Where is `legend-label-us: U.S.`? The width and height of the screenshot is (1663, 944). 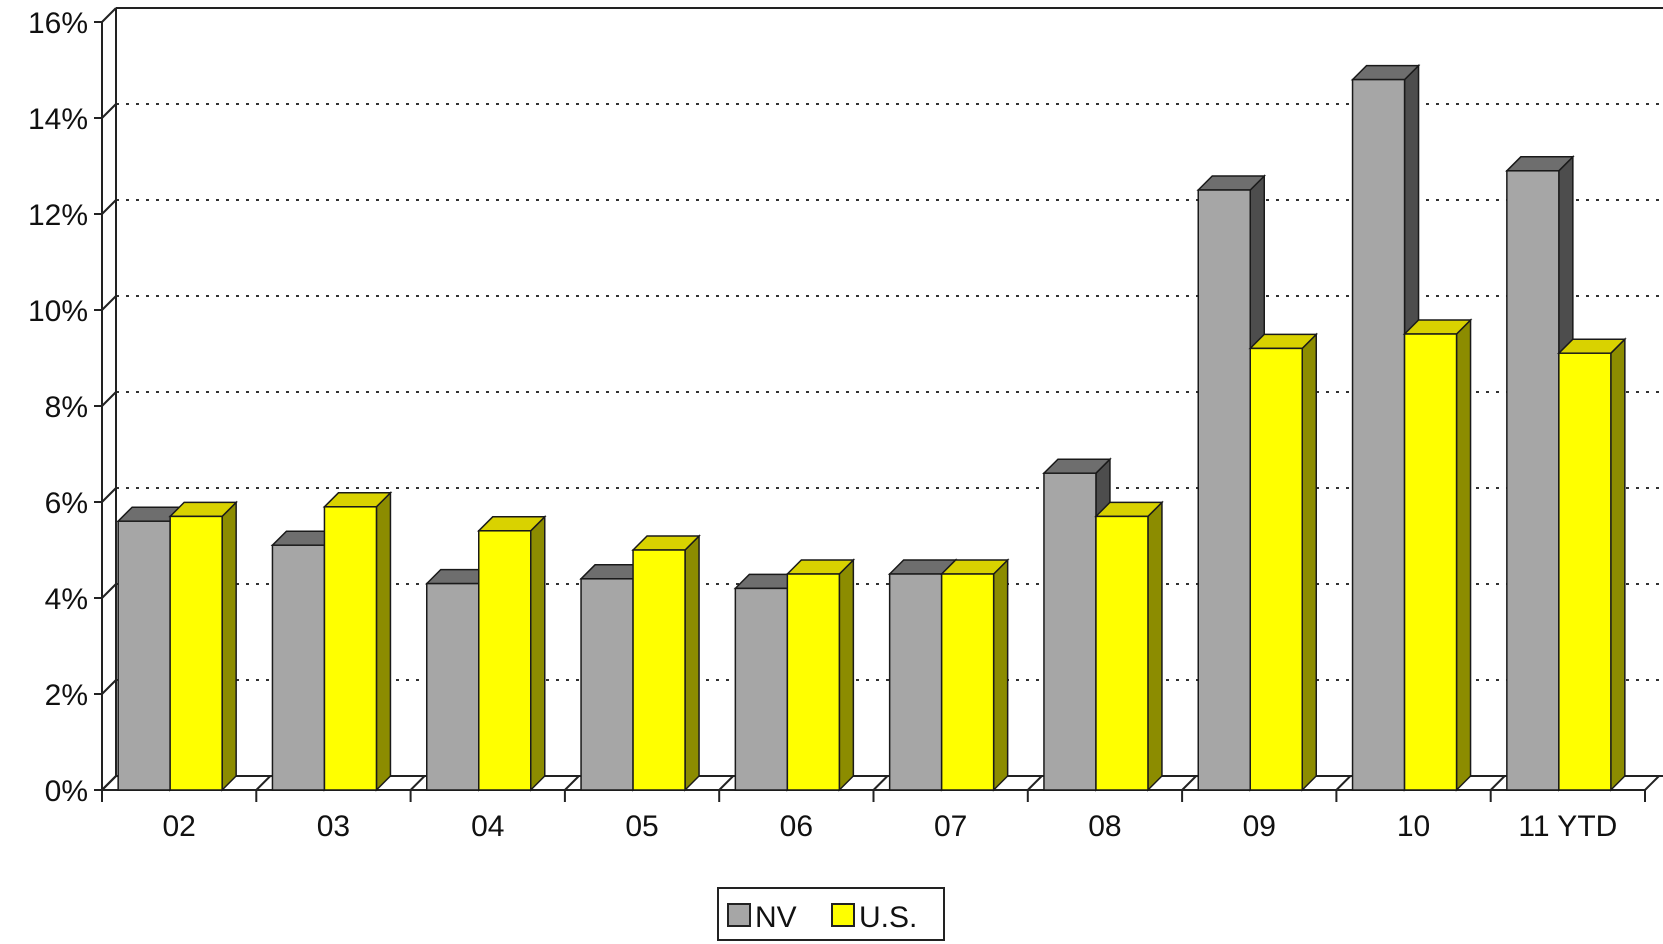
legend-label-us: U.S. is located at coordinates (888, 917).